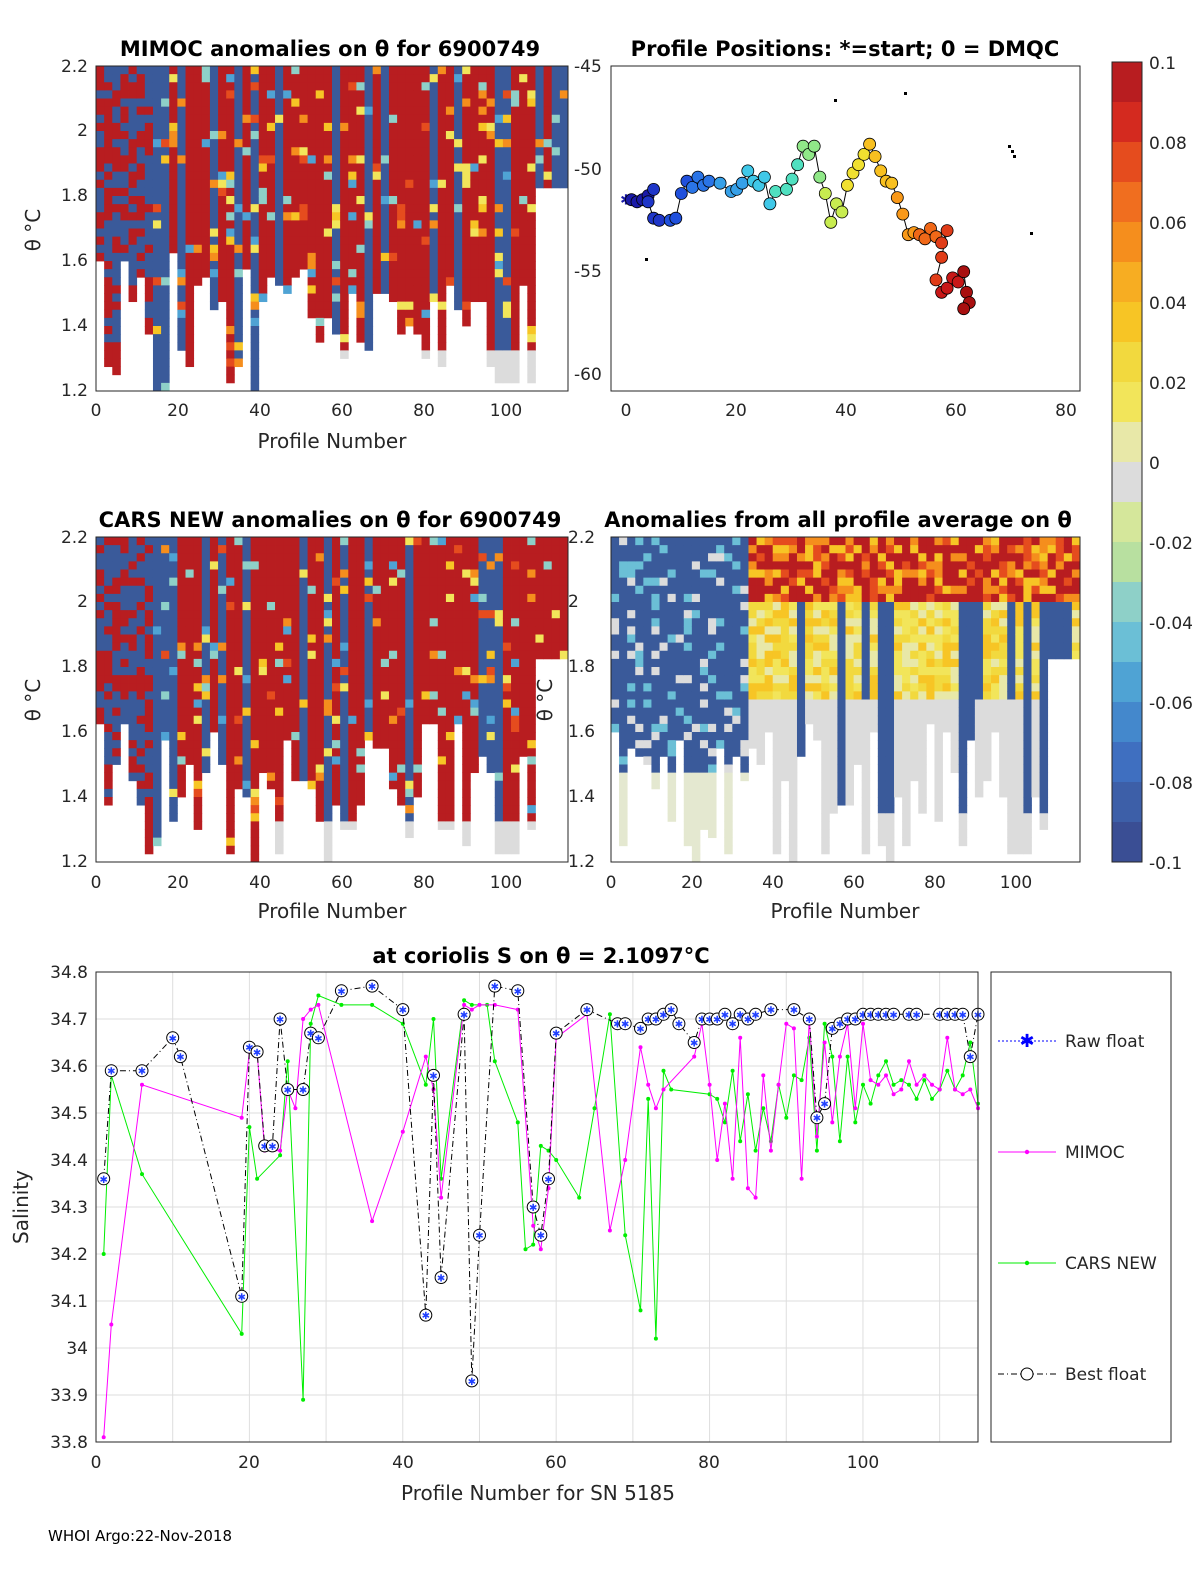  Describe the element at coordinates (653, 189) in the screenshot. I see `profile-position-marker` at that location.